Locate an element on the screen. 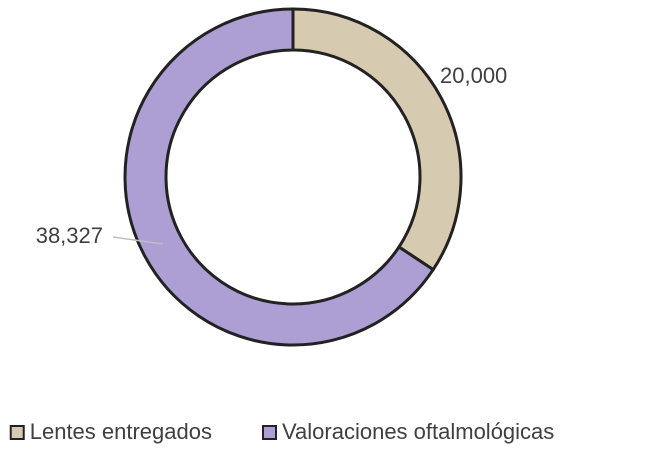 The width and height of the screenshot is (645, 450). legend-label: Valoraciones oftalmológicas is located at coordinates (418, 431).